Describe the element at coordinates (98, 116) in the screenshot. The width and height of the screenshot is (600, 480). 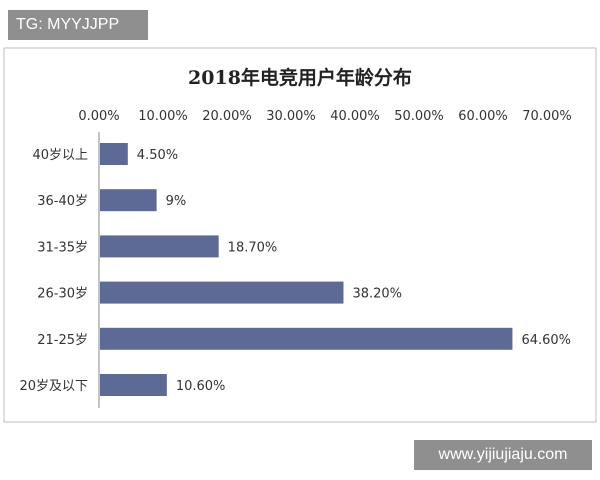
I see `x-tick-label: 0.00%` at that location.